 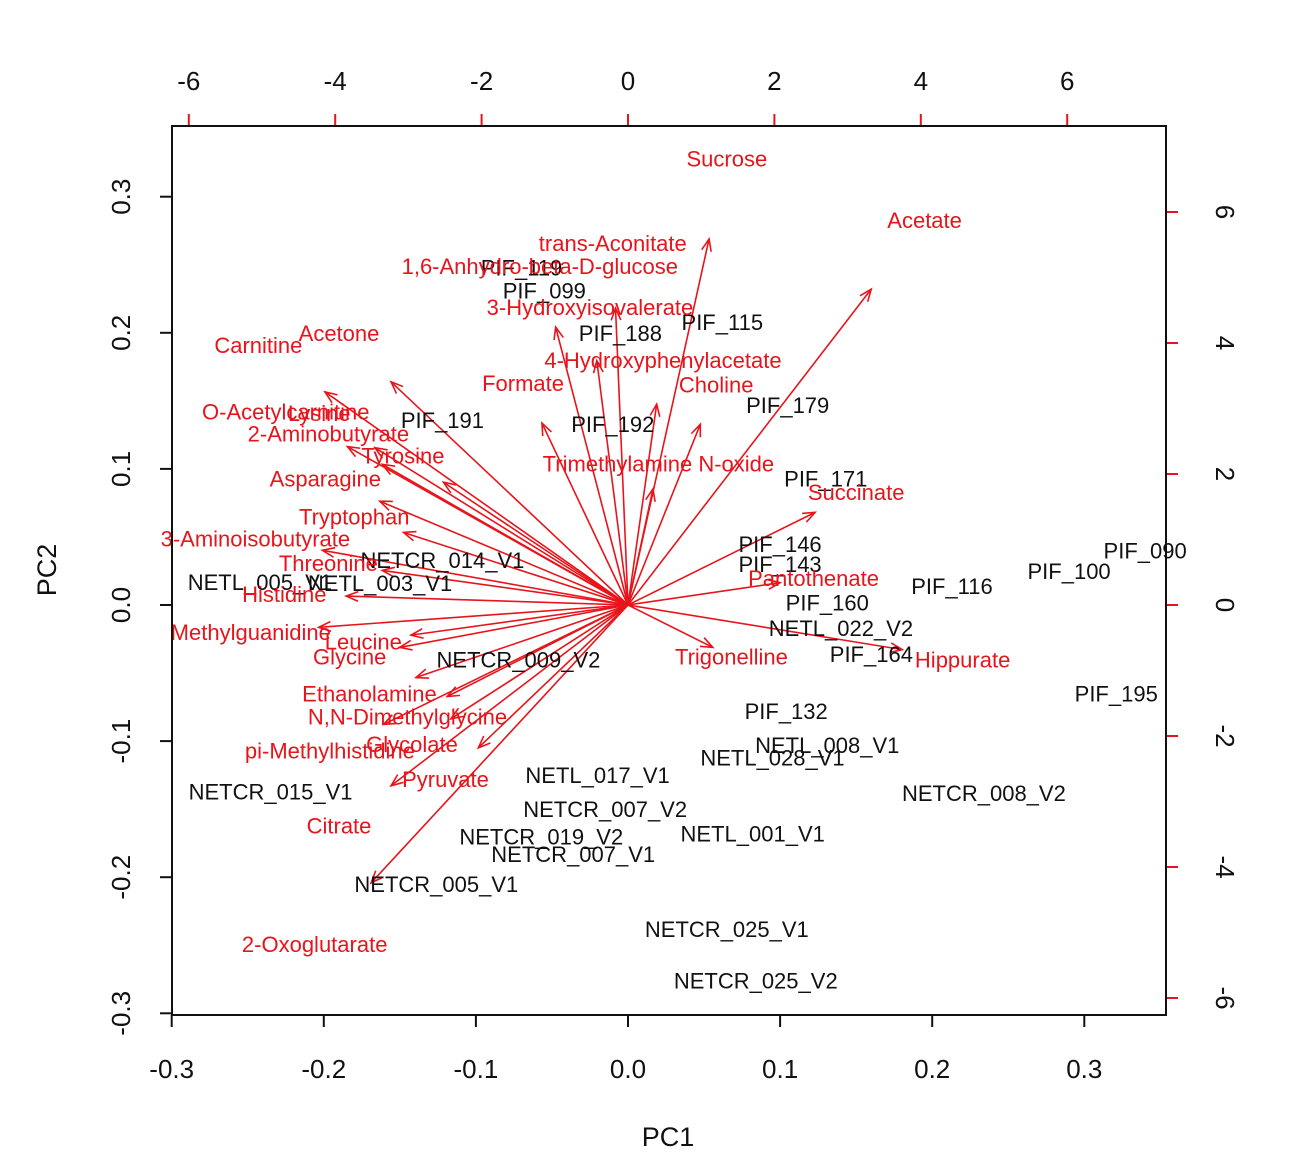 What do you see at coordinates (541, 836) in the screenshot?
I see `observation-label: NETCR_019_V2` at bounding box center [541, 836].